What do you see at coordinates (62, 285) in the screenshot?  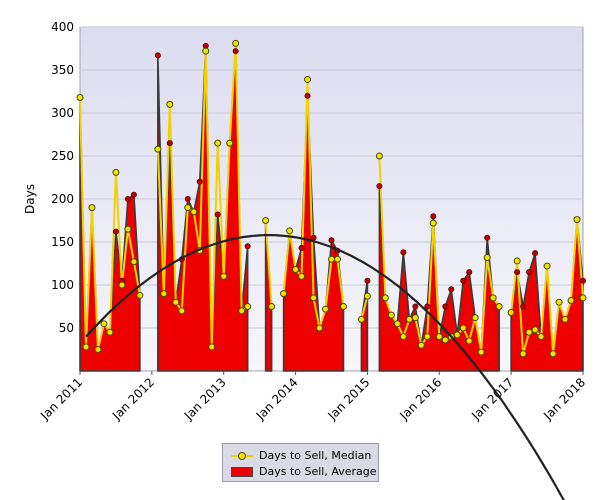 I see `y-tick-label: 100` at bounding box center [62, 285].